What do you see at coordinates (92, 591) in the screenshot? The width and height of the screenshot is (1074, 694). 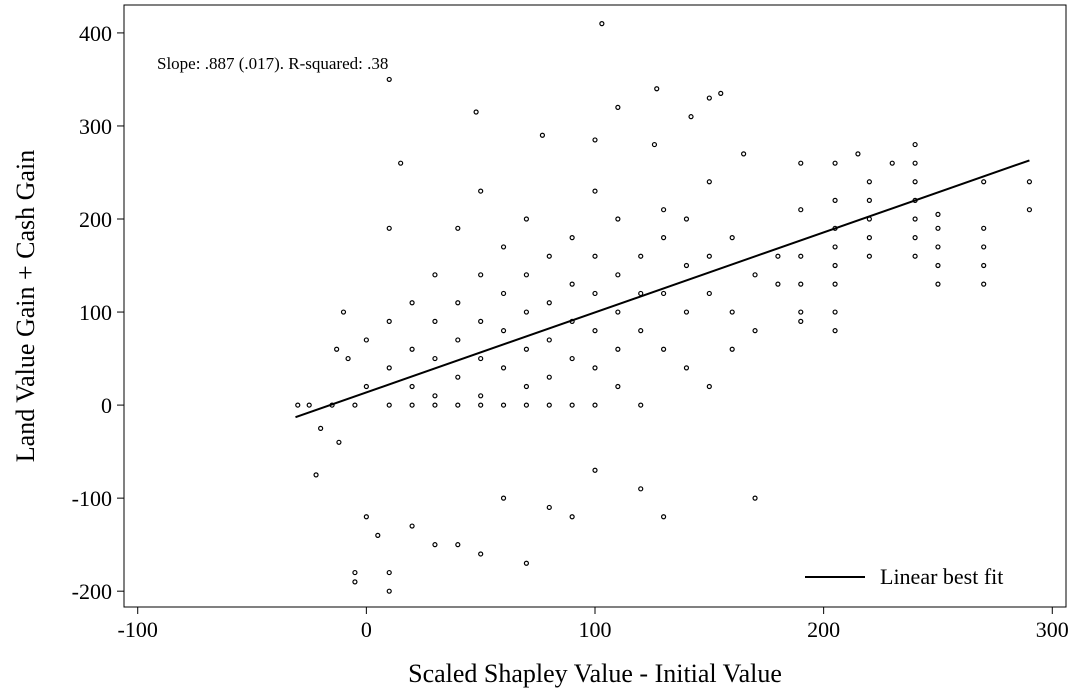 I see `y-tick-label: -200` at bounding box center [92, 591].